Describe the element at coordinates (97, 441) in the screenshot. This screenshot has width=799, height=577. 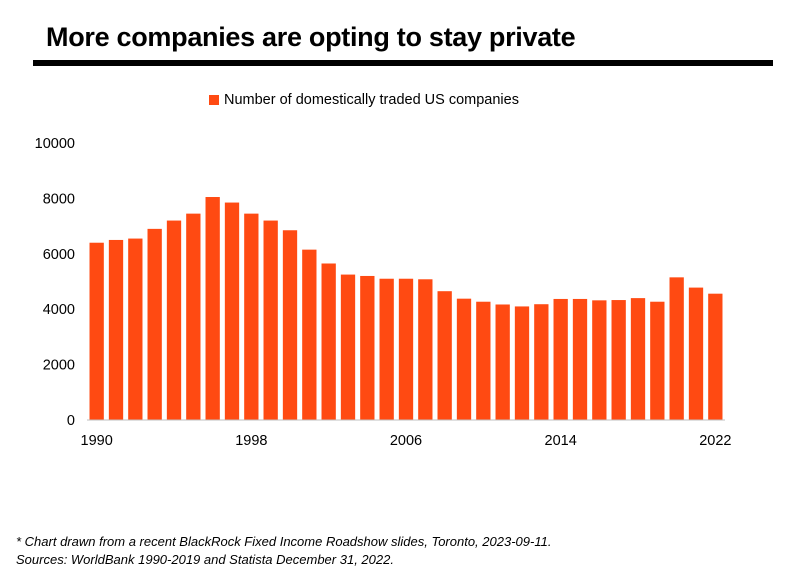
I see `x-tick-label: 1990` at that location.